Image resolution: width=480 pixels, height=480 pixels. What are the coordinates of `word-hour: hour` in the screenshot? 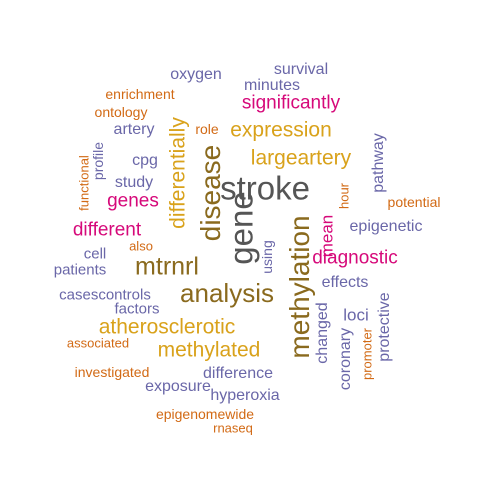 It's located at (344, 196).